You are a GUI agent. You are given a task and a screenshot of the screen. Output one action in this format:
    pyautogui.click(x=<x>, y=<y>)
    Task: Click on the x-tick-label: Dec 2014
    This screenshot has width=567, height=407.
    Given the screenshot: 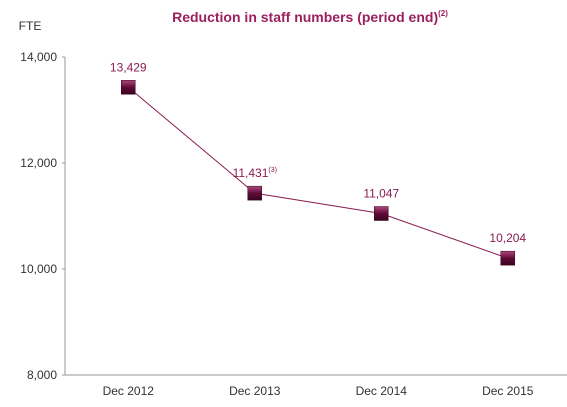 What is the action you would take?
    pyautogui.click(x=382, y=391)
    